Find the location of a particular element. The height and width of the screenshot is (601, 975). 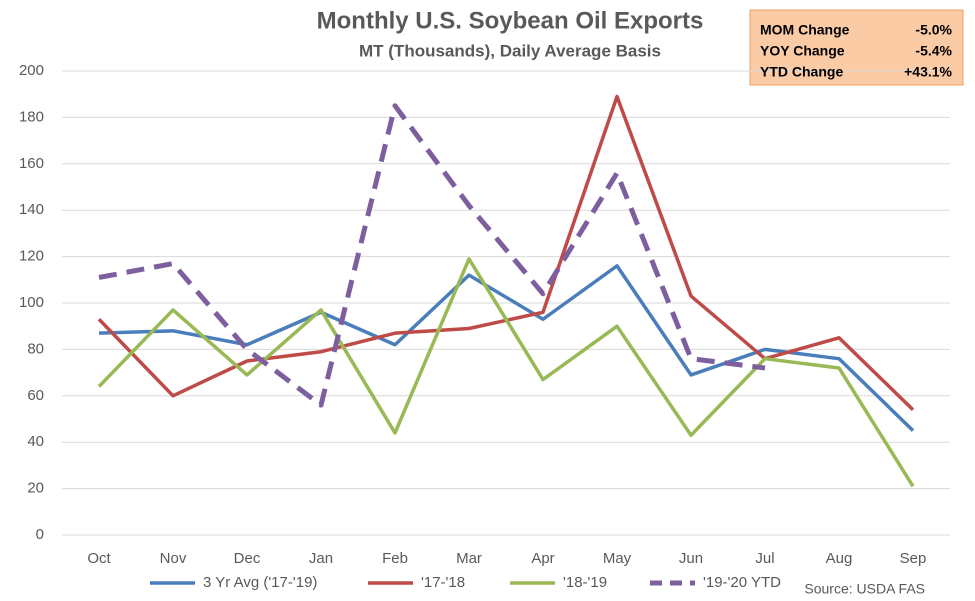

x-tick-label: Feb is located at coordinates (395, 558).